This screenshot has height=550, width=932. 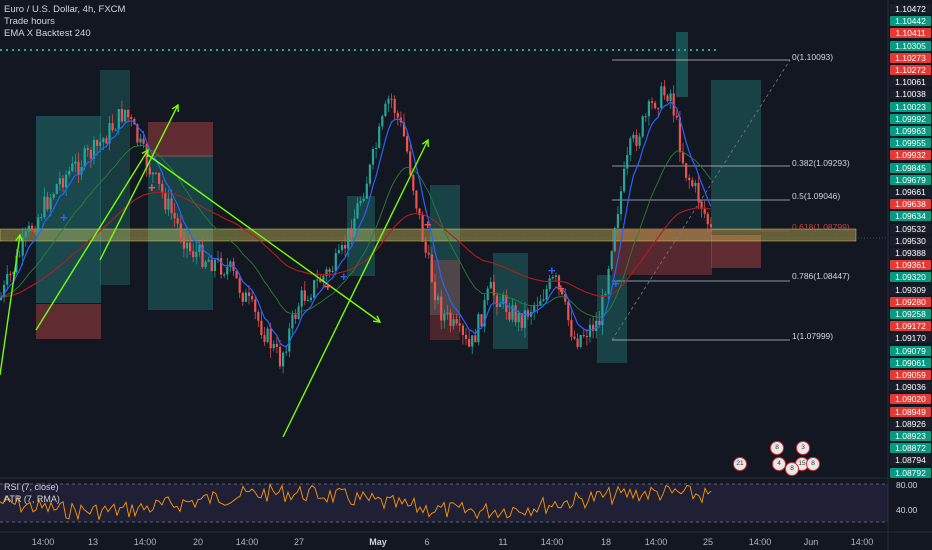 What do you see at coordinates (198, 542) in the screenshot?
I see `time-axis-label: 20` at bounding box center [198, 542].